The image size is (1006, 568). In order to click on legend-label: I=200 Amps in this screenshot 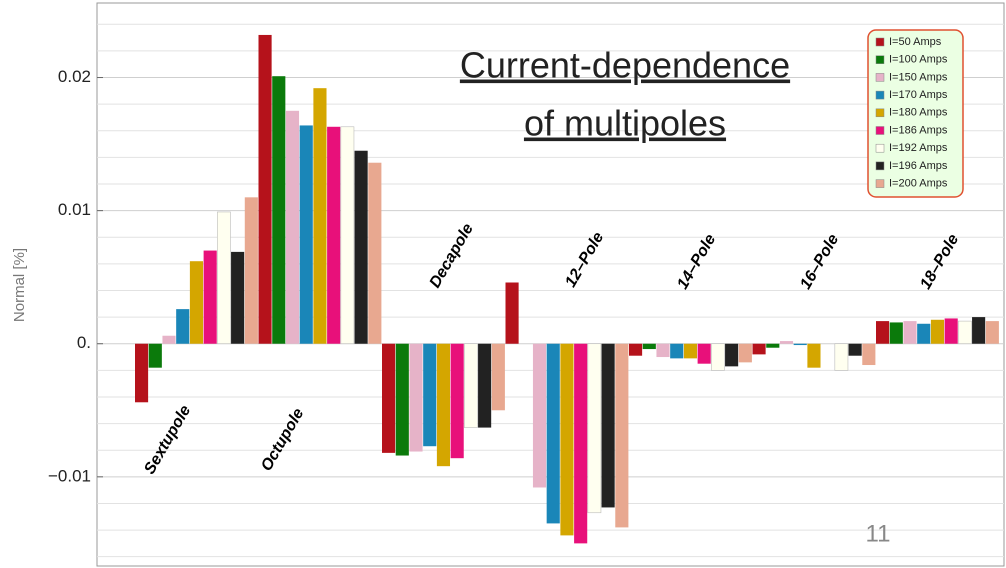, I will do `click(918, 184)`.